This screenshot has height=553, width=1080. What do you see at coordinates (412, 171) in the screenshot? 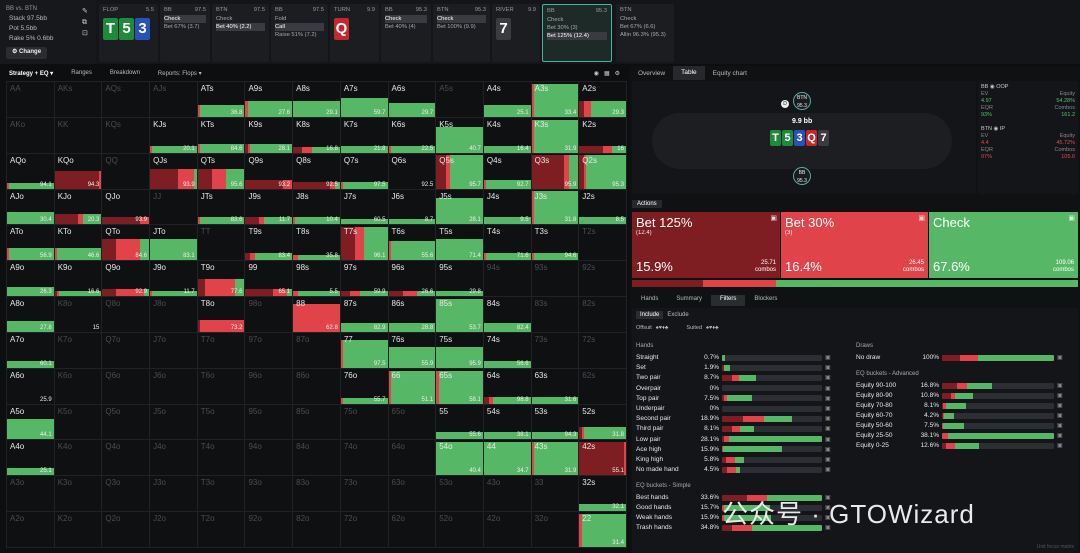
I see `hand-cell-q6s: Q6s 92.5` at bounding box center [412, 171].